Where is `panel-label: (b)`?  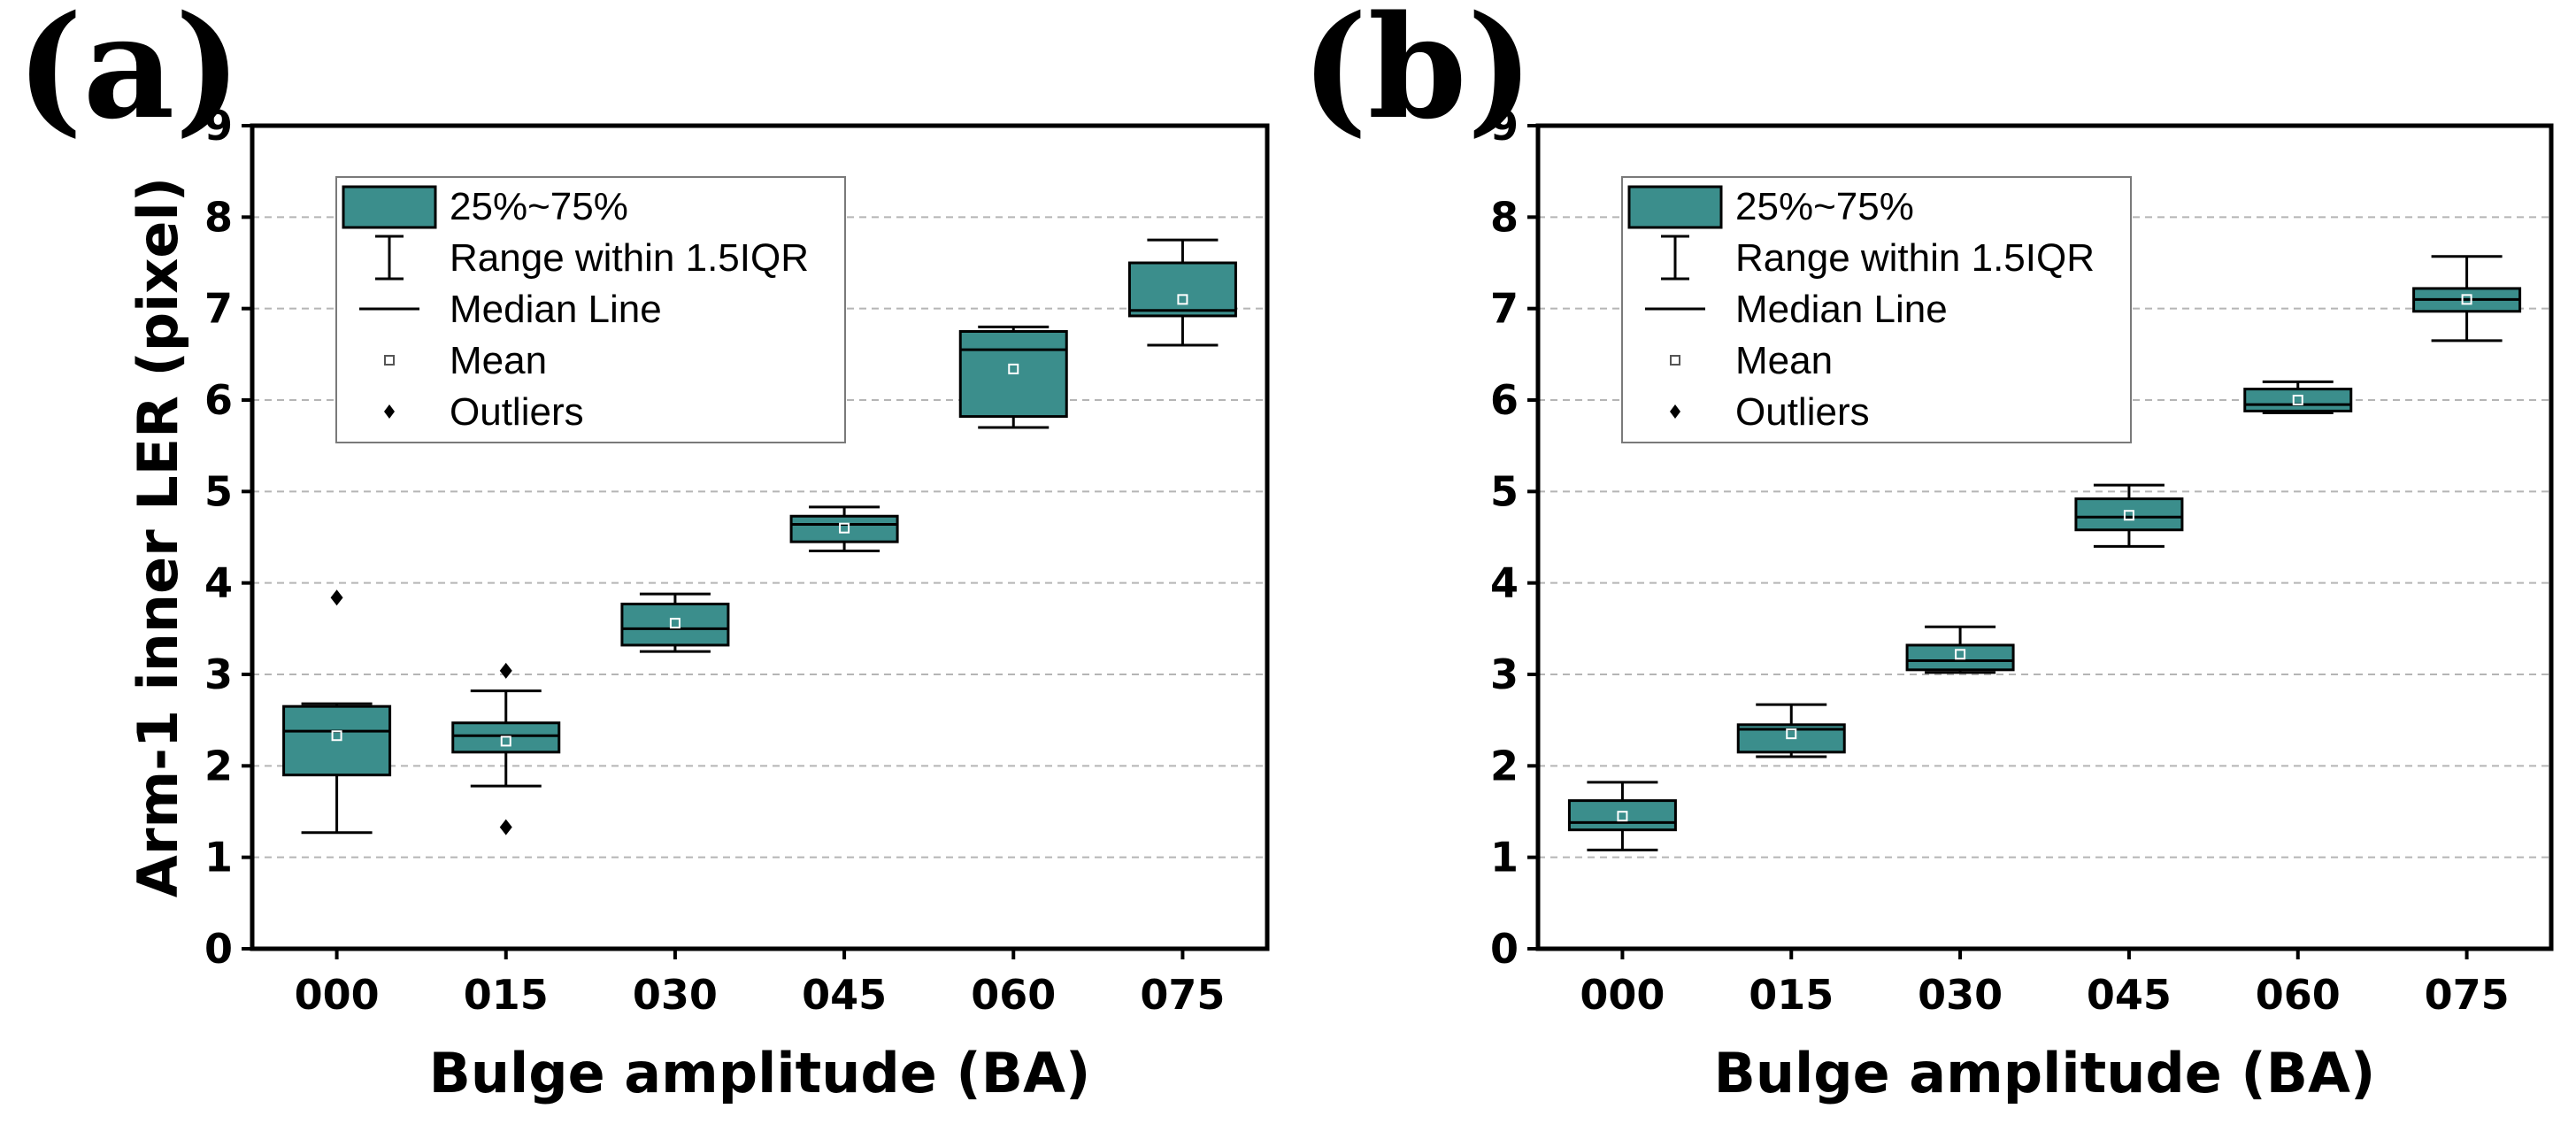
panel-label: (b) is located at coordinates (1417, 75).